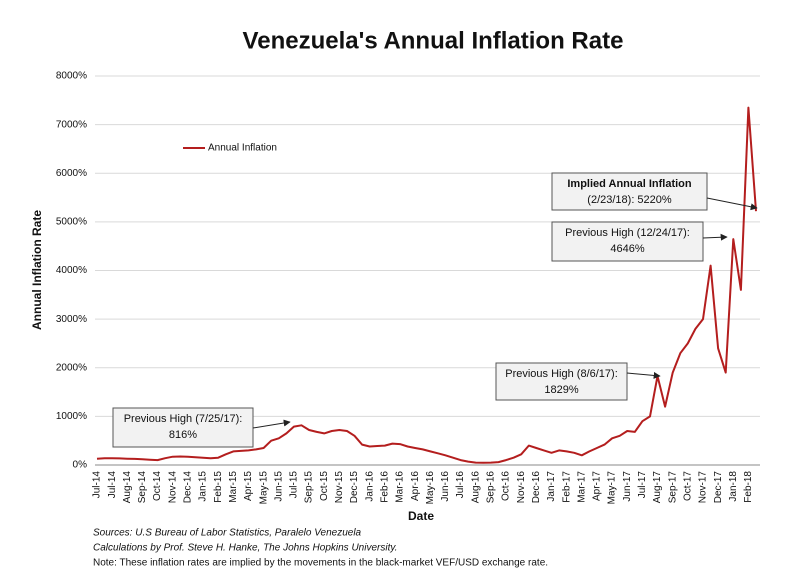 The image size is (800, 579). Describe the element at coordinates (536, 487) in the screenshot. I see `x-tick-label: Dec-16` at that location.